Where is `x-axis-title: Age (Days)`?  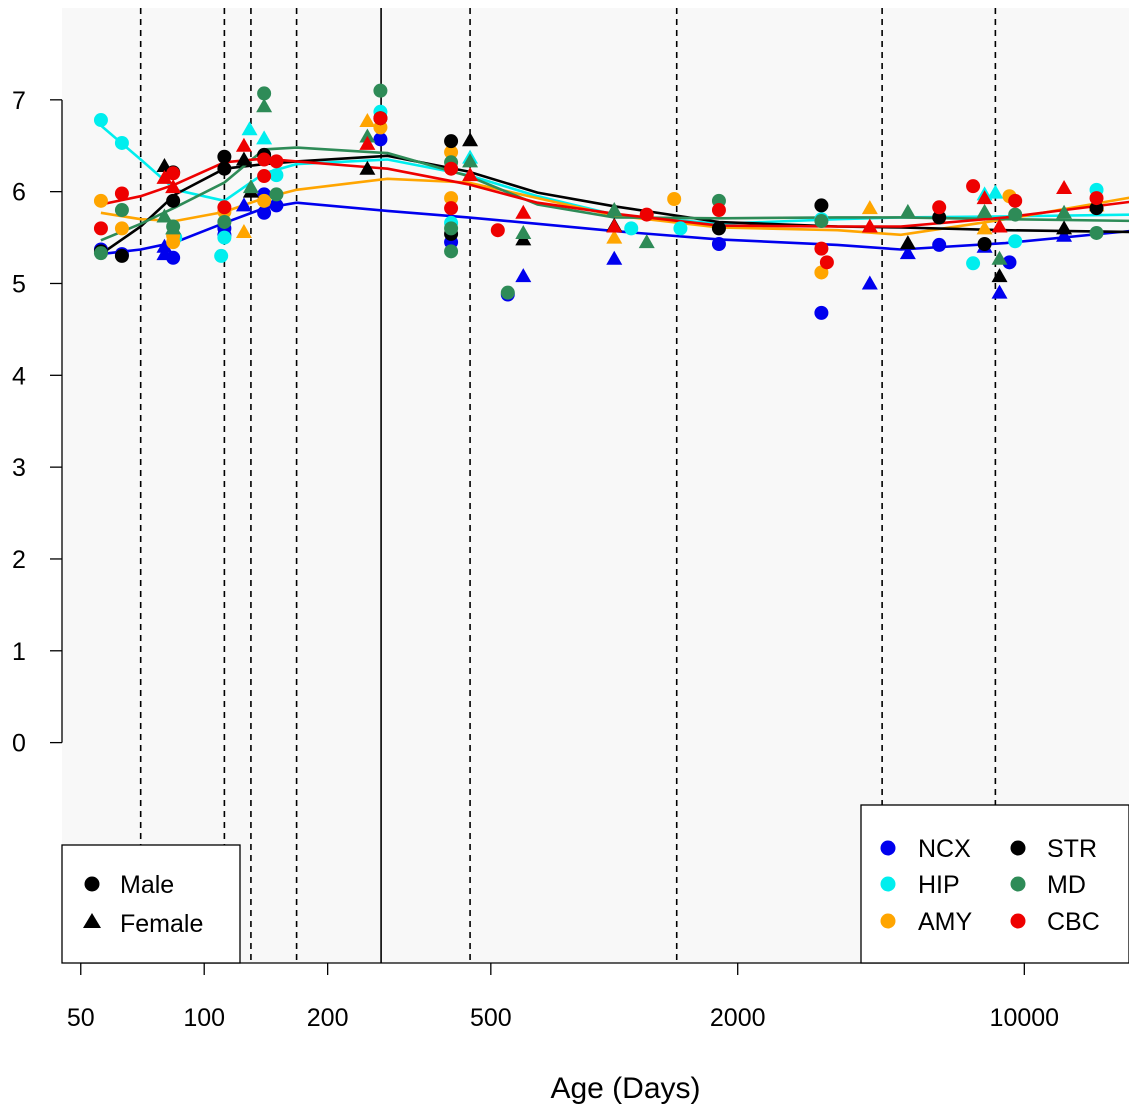 x-axis-title: Age (Days) is located at coordinates (625, 1088).